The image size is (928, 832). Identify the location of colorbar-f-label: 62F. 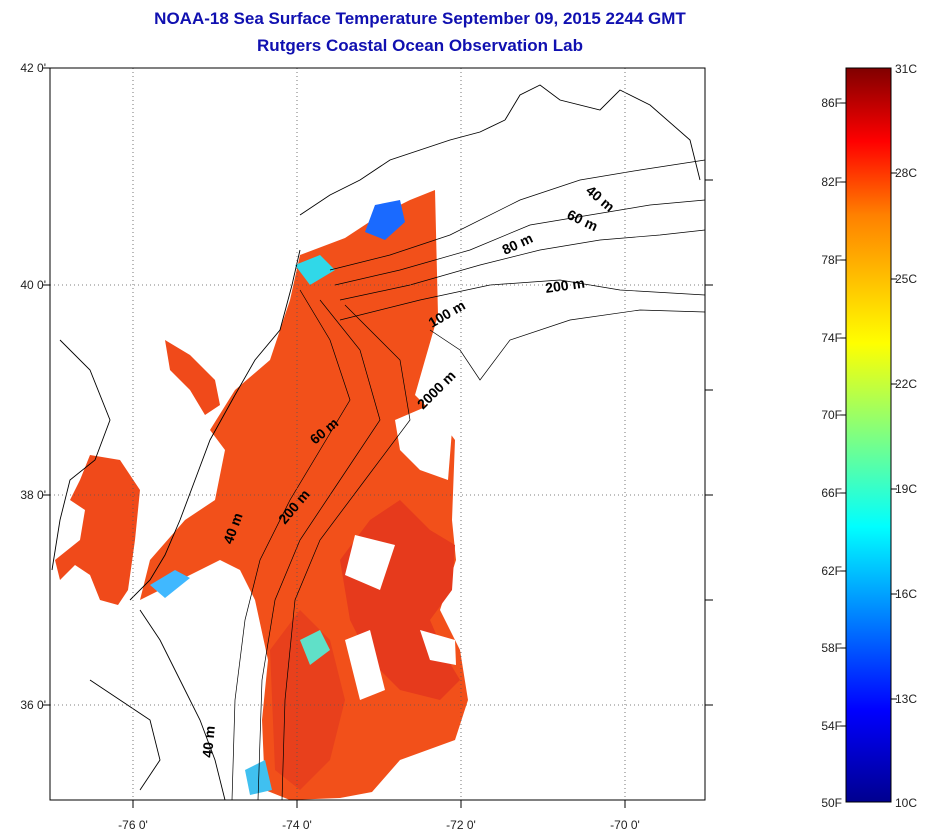
(831, 571).